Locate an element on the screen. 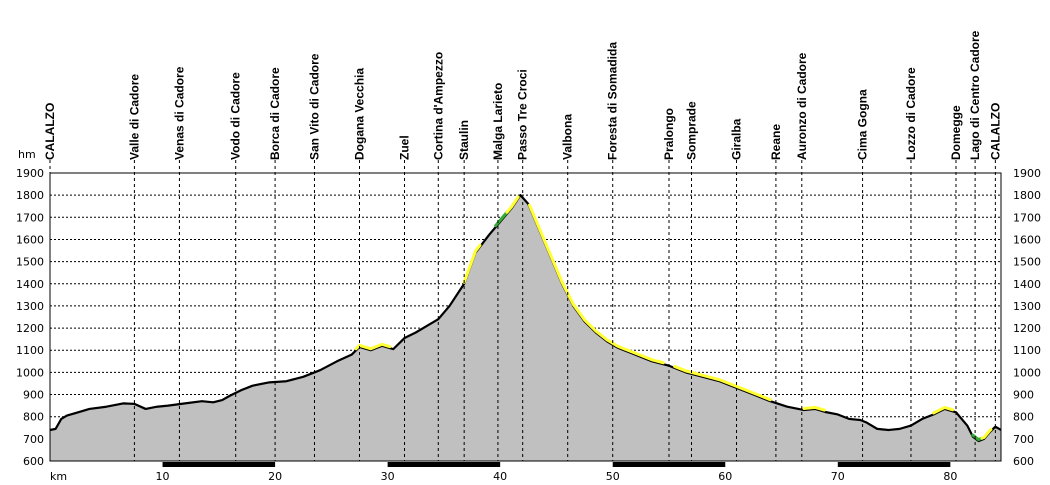 The height and width of the screenshot is (485, 1050). place-label: Foresta di Somadida is located at coordinates (613, 101).